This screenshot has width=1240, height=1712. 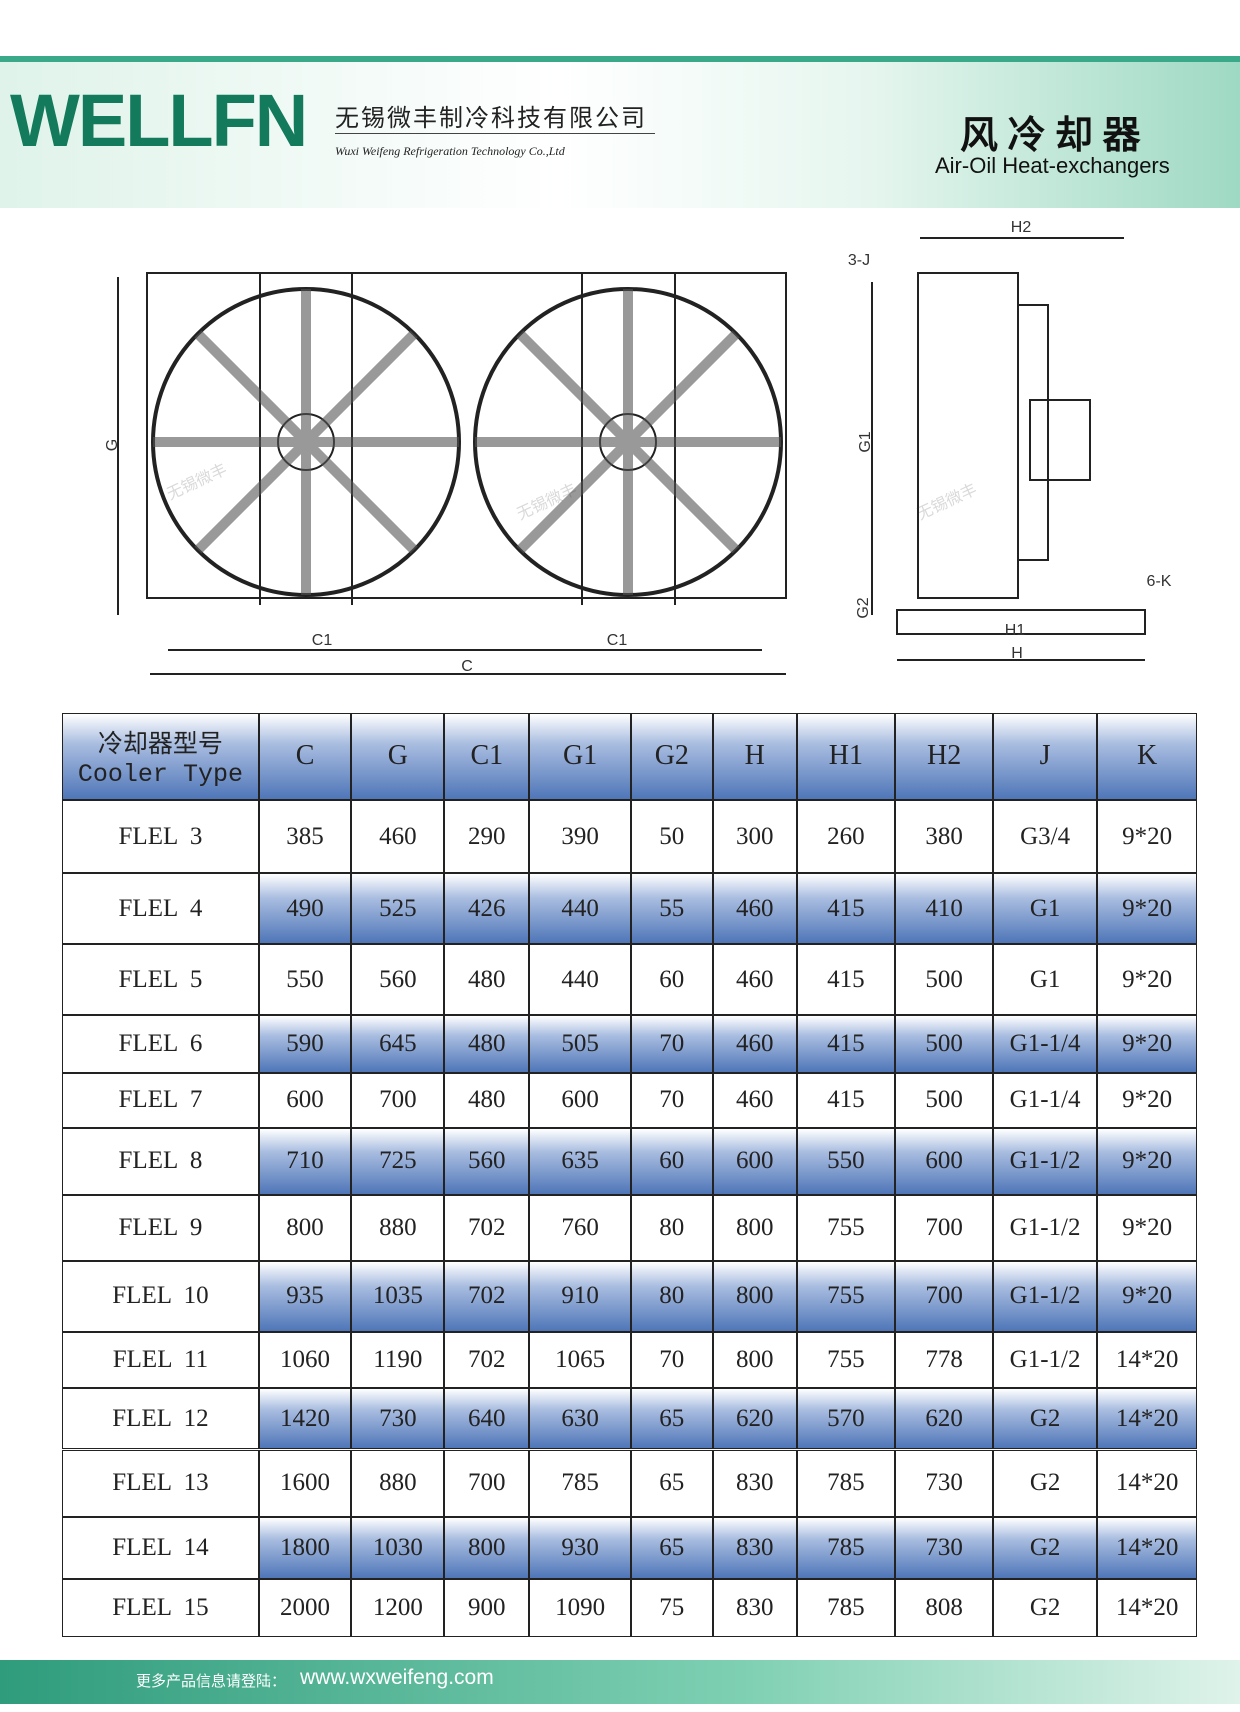 I want to click on dim-label: H2, so click(x=1021, y=227).